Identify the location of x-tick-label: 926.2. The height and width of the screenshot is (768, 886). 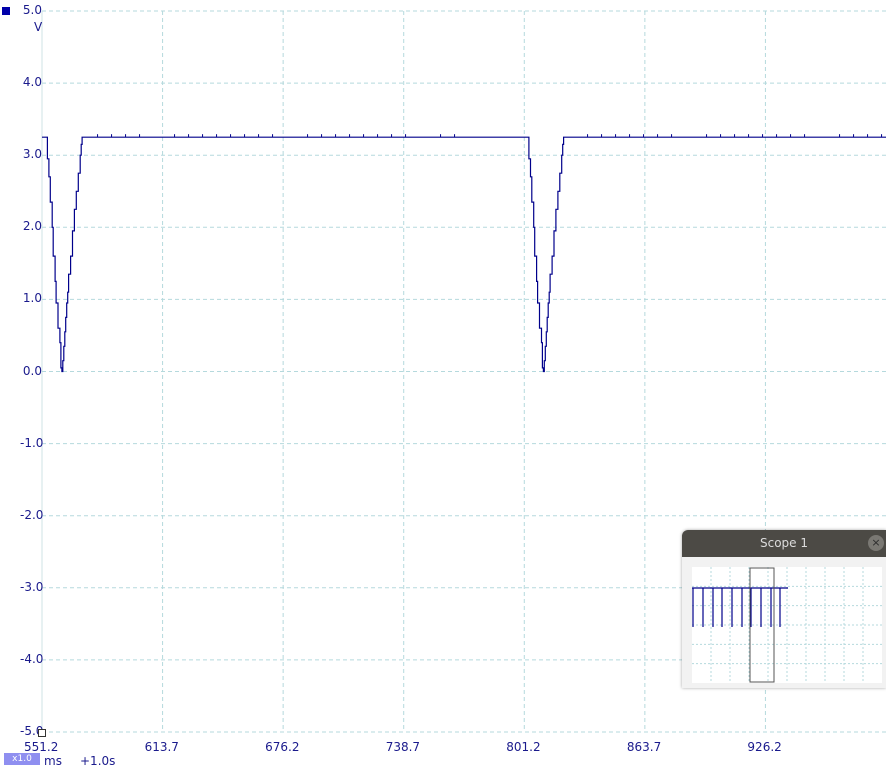
(764, 747).